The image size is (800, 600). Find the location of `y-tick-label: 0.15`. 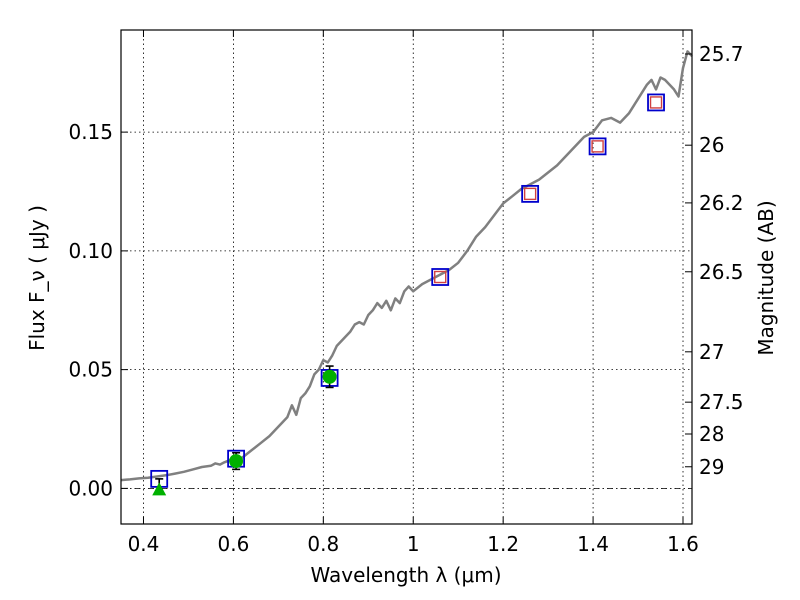

y-tick-label: 0.15 is located at coordinates (90, 132).